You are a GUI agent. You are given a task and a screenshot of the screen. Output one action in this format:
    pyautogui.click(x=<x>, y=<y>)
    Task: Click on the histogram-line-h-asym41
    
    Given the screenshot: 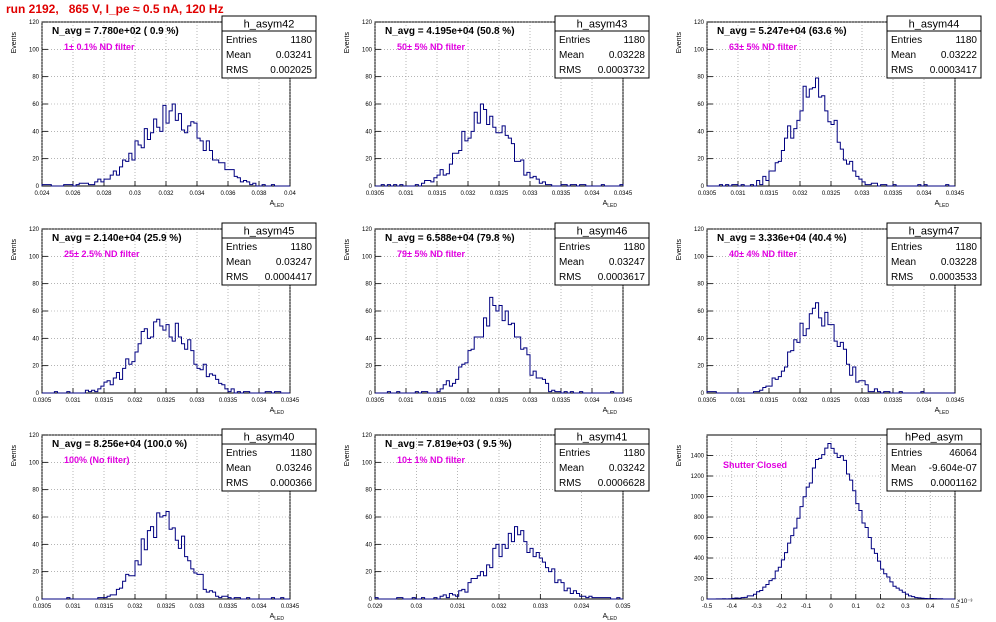 What is the action you would take?
    pyautogui.click(x=498, y=563)
    